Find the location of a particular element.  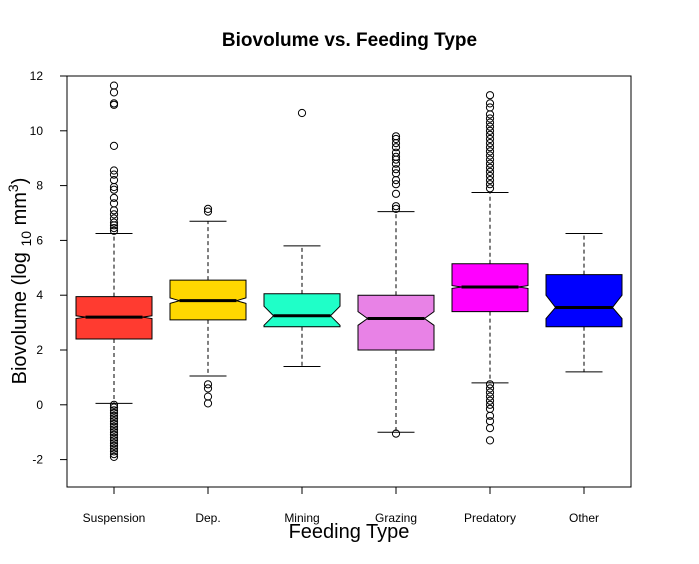

y-tick-label: 0 is located at coordinates (39, 405).